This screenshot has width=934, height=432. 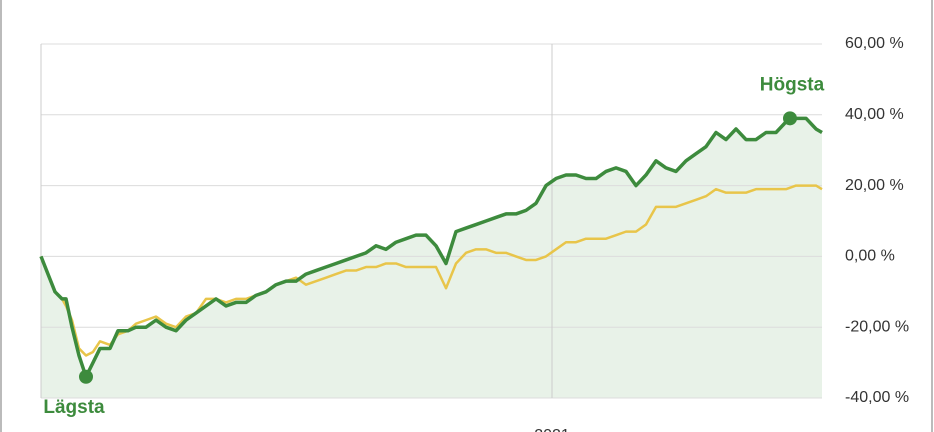 I want to click on y-tick-label: 60,00 %, so click(x=874, y=43).